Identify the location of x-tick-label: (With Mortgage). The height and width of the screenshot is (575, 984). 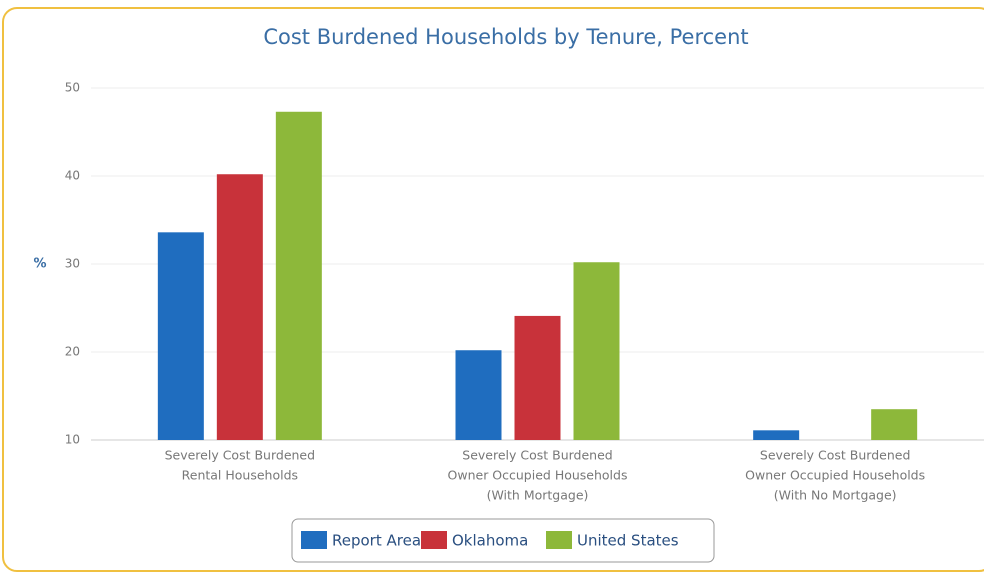
(538, 495).